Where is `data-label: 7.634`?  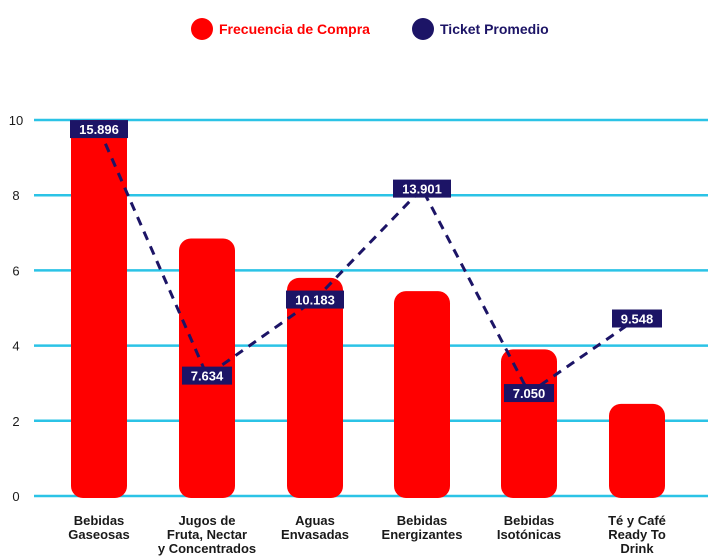
data-label: 7.634 is located at coordinates (207, 375).